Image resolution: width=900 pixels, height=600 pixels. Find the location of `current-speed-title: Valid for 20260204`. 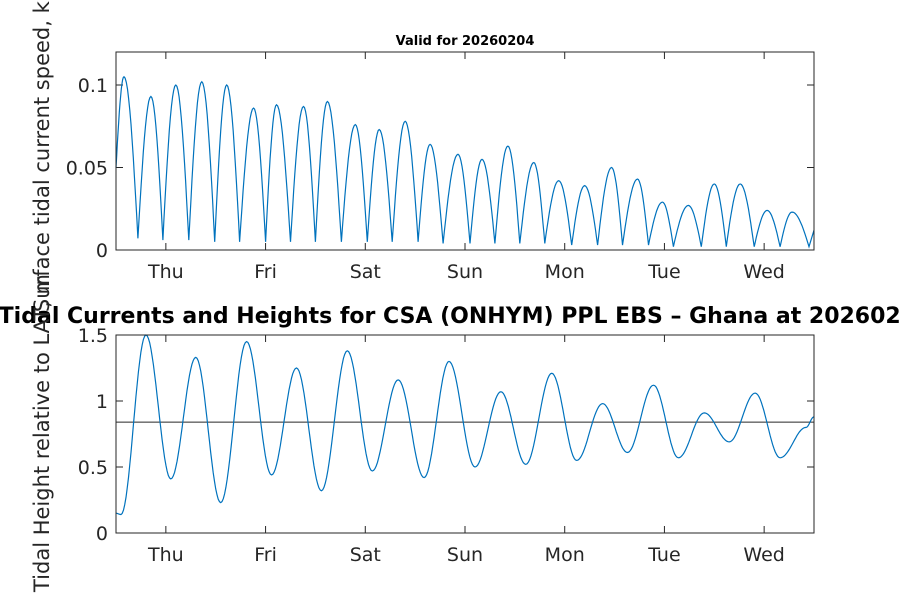

current-speed-title: Valid for 20260204 is located at coordinates (465, 41).